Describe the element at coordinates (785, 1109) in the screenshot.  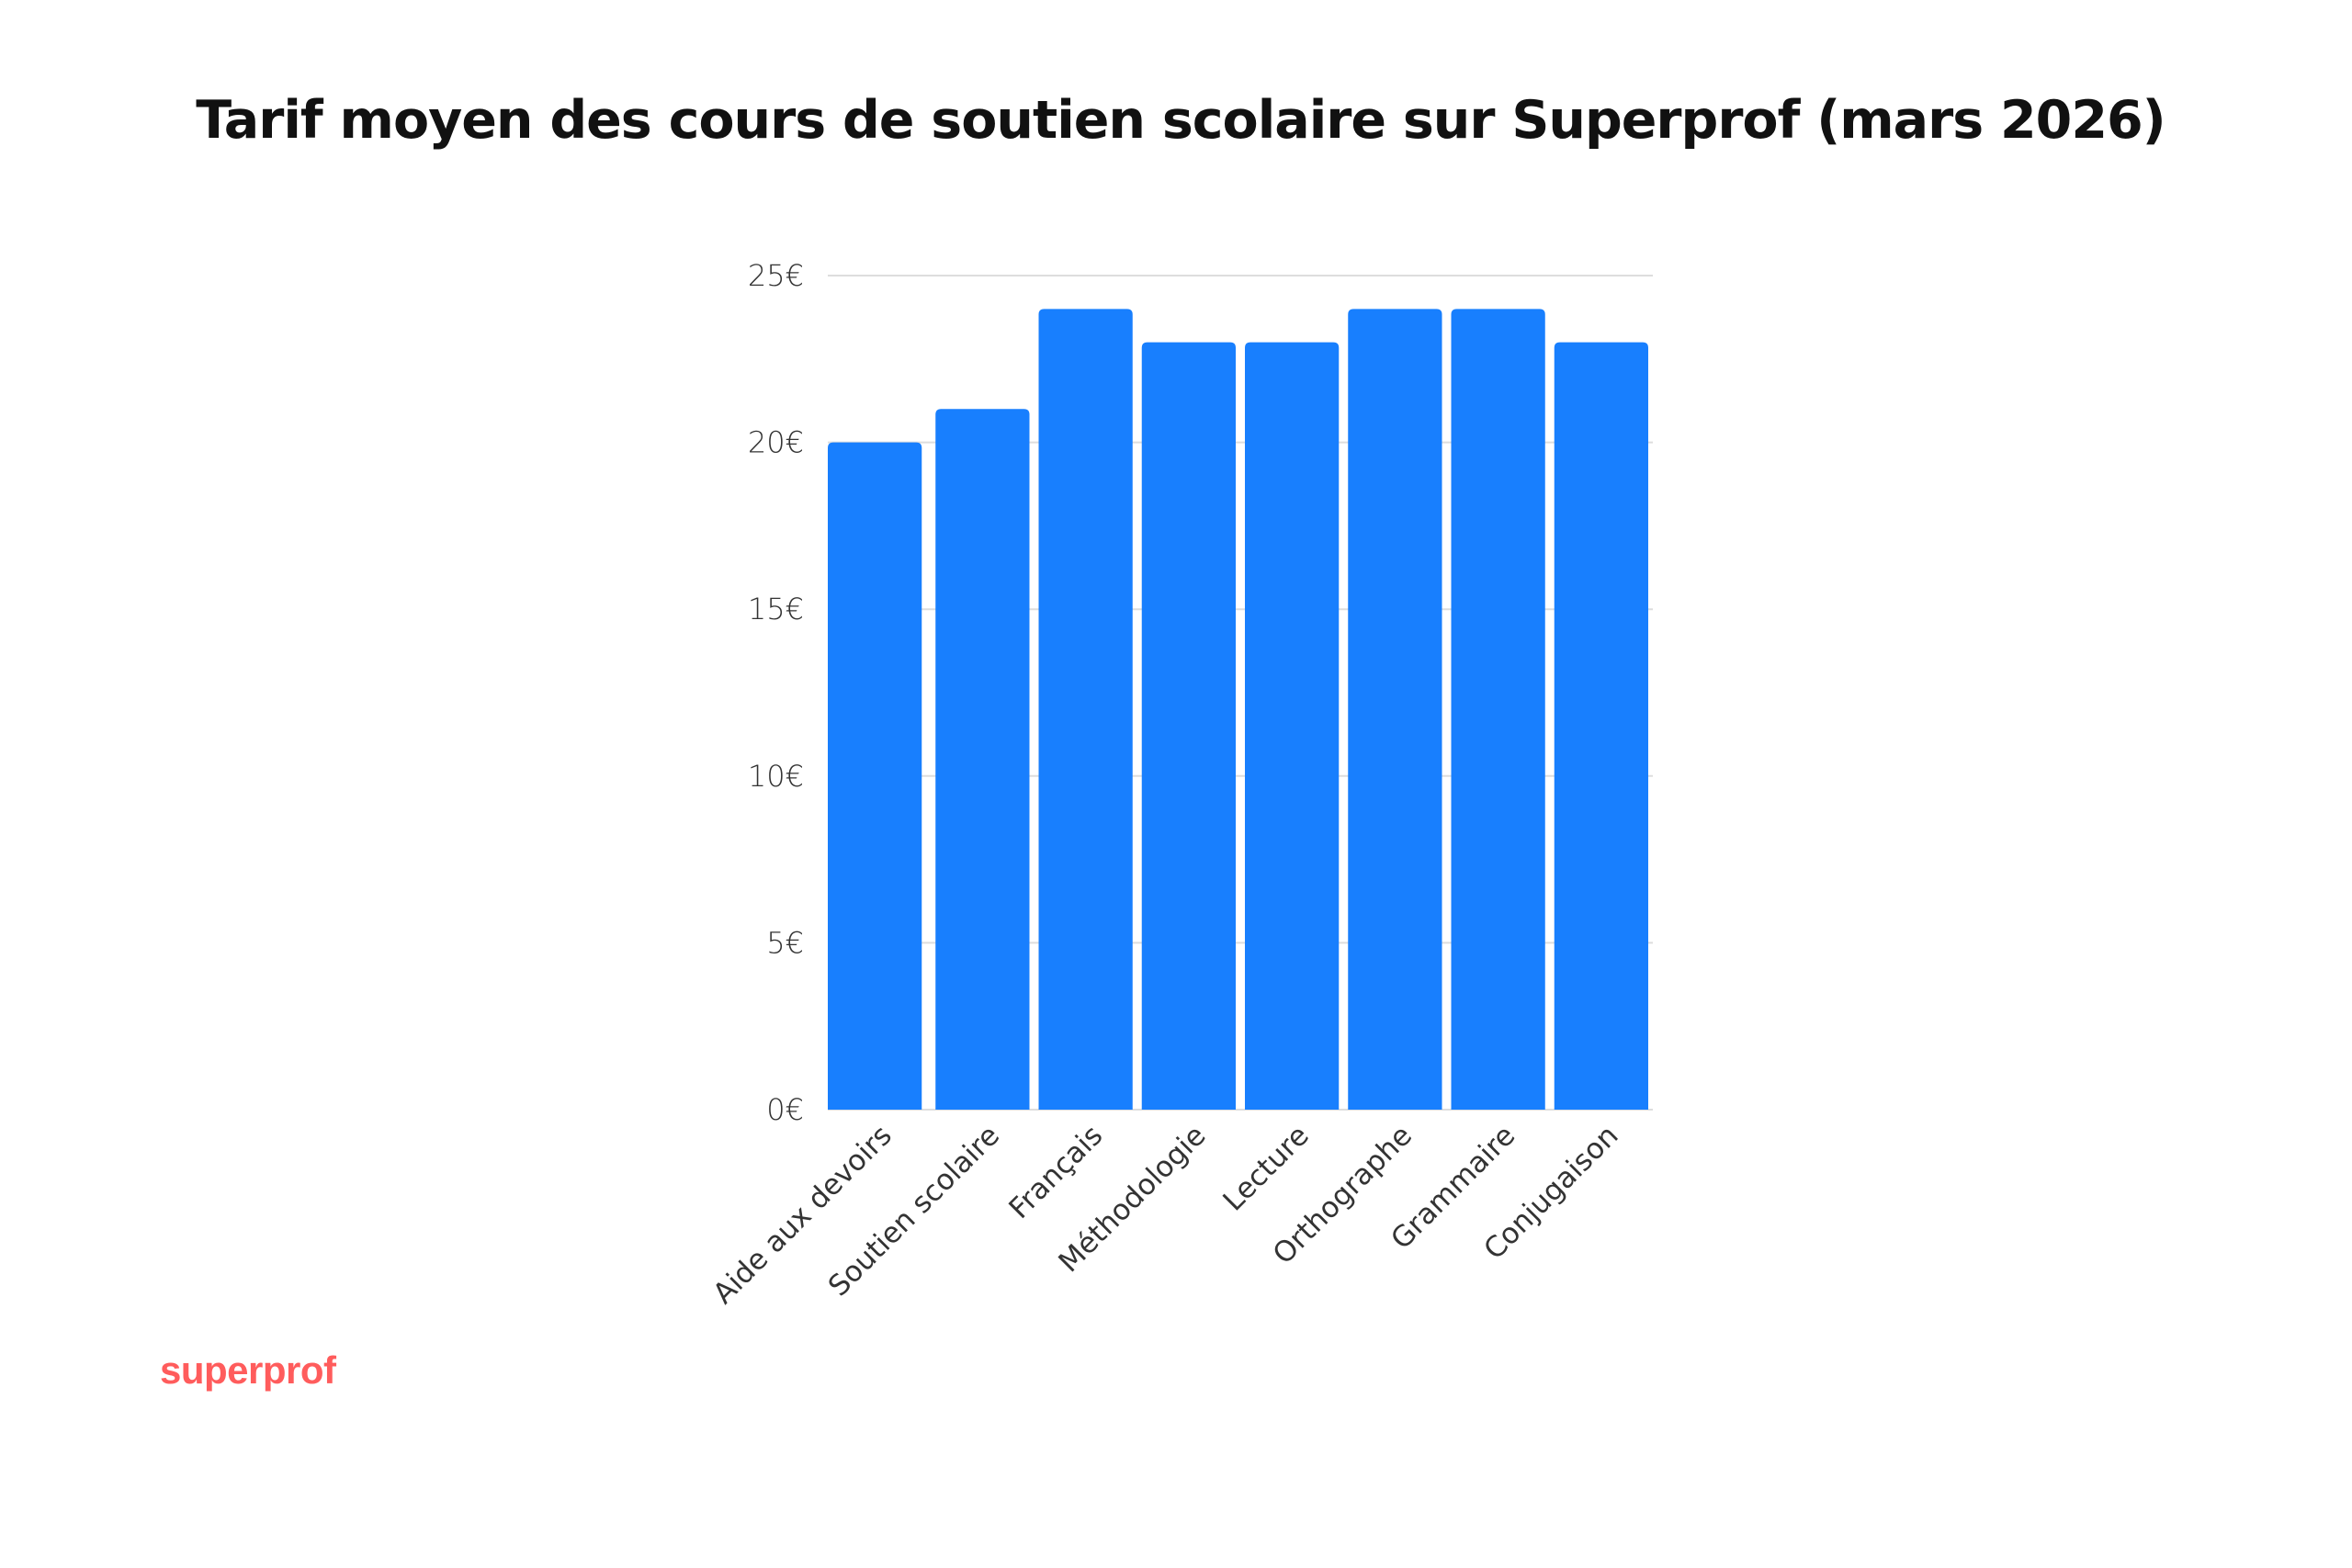
I see `y-tick-label: 0€` at that location.